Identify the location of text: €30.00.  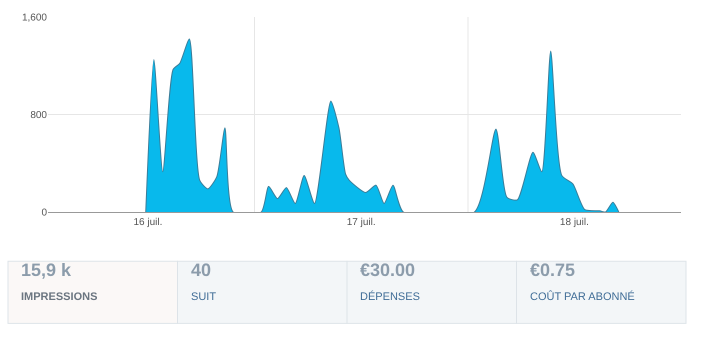
(388, 270).